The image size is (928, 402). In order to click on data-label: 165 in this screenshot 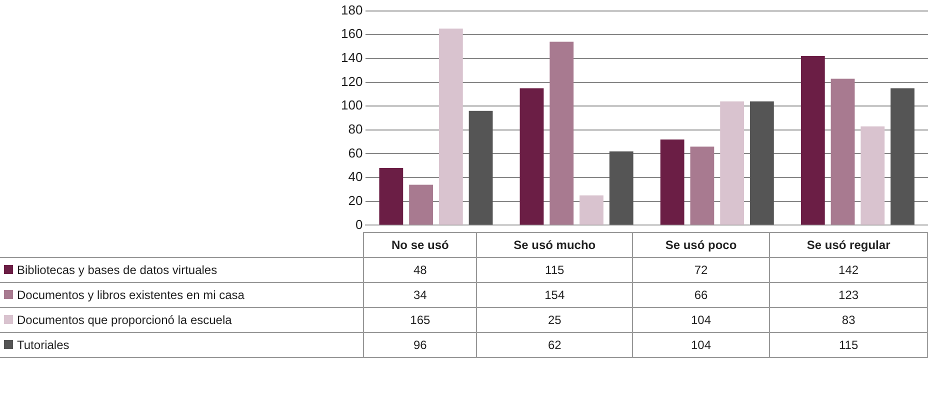, I will do `click(420, 320)`.